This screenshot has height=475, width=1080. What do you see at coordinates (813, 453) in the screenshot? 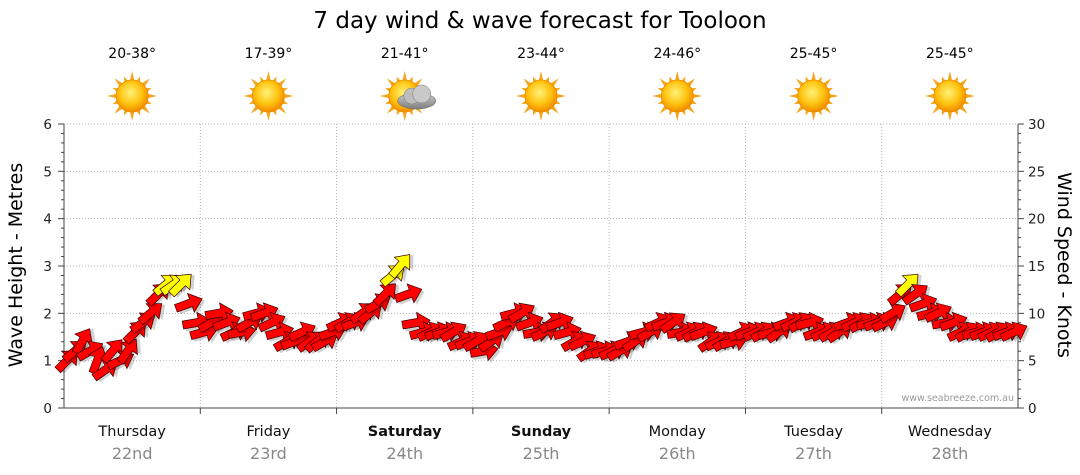
I see `day-date-label: 27th` at bounding box center [813, 453].